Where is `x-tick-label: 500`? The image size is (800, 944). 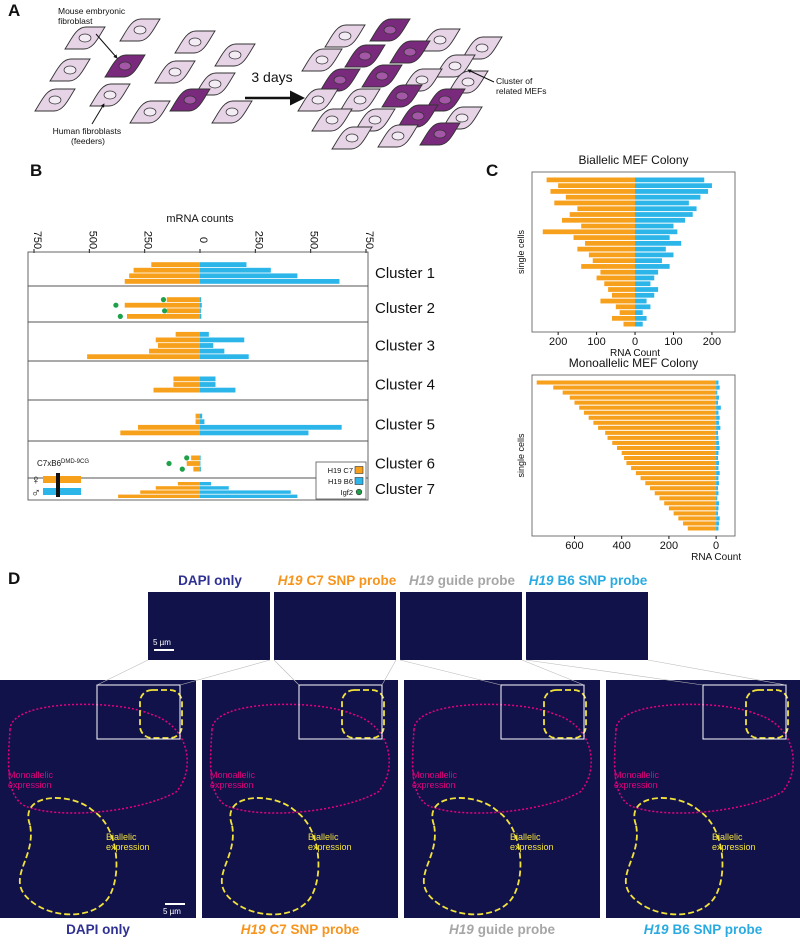 x-tick-label: 500 is located at coordinates (92, 240).